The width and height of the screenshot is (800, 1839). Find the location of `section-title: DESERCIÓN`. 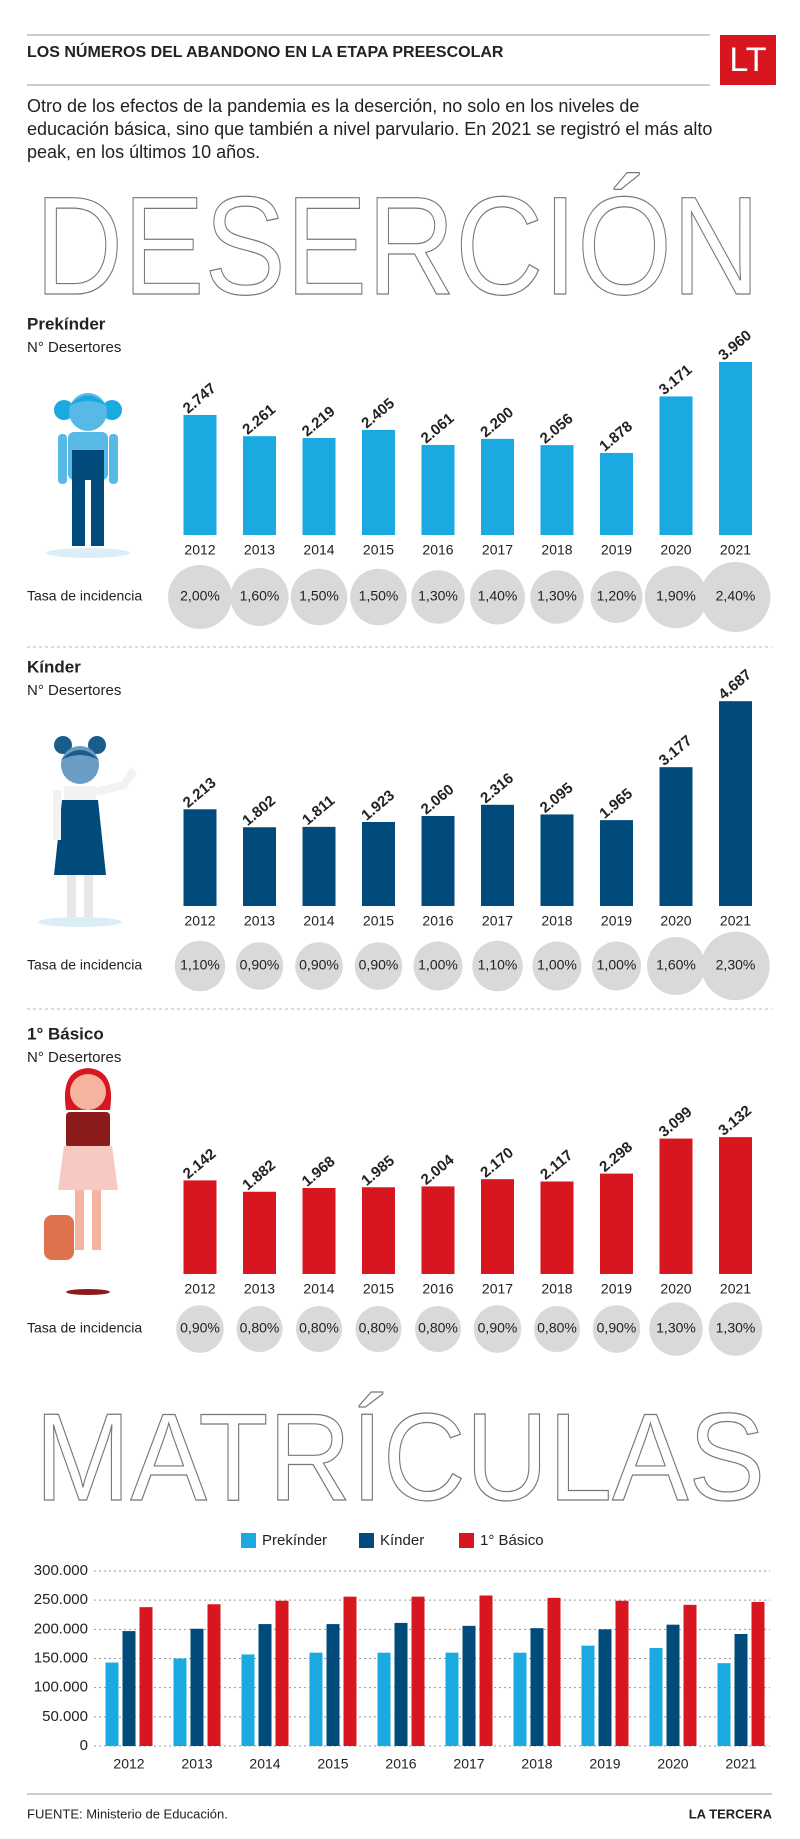

section-title: DESERCIÓN is located at coordinates (397, 245).